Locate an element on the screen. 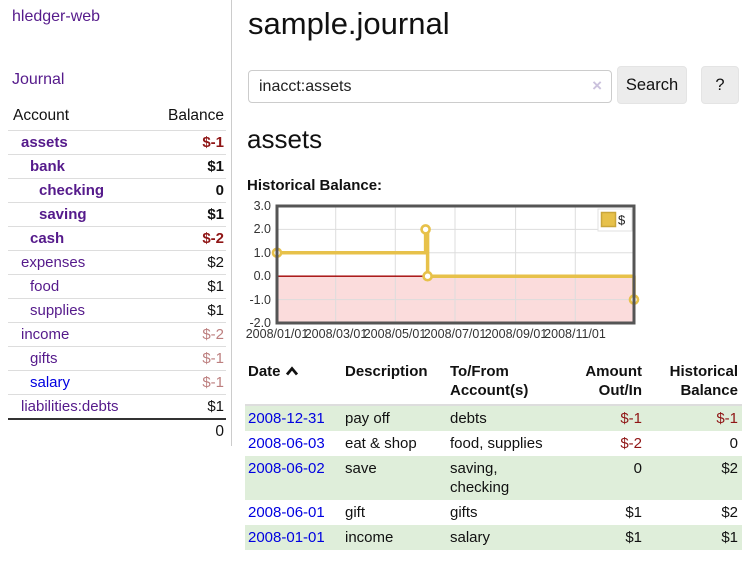 The image size is (742, 582). transaction-description: gift is located at coordinates (355, 512).